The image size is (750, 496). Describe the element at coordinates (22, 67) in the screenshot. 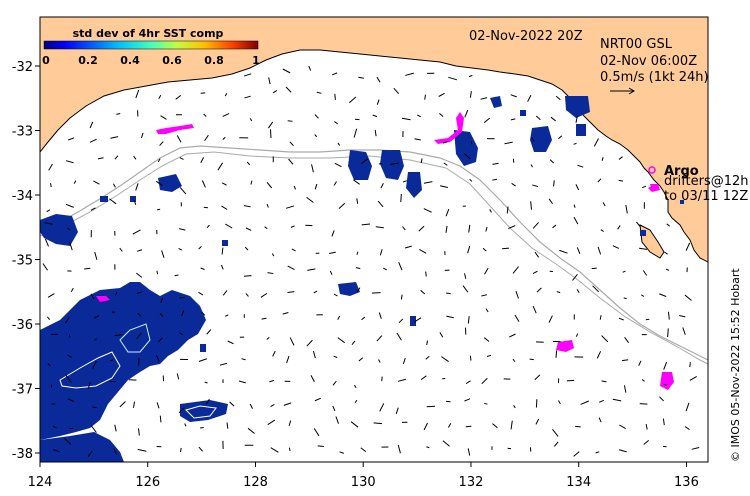

I see `y-tick-label: -32` at that location.